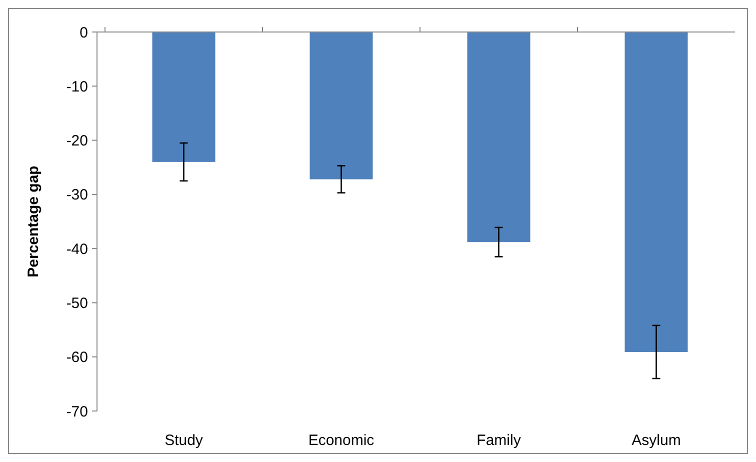 This screenshot has height=462, width=756. Describe the element at coordinates (33, 222) in the screenshot. I see `y-axis-title: Percentage gap` at that location.